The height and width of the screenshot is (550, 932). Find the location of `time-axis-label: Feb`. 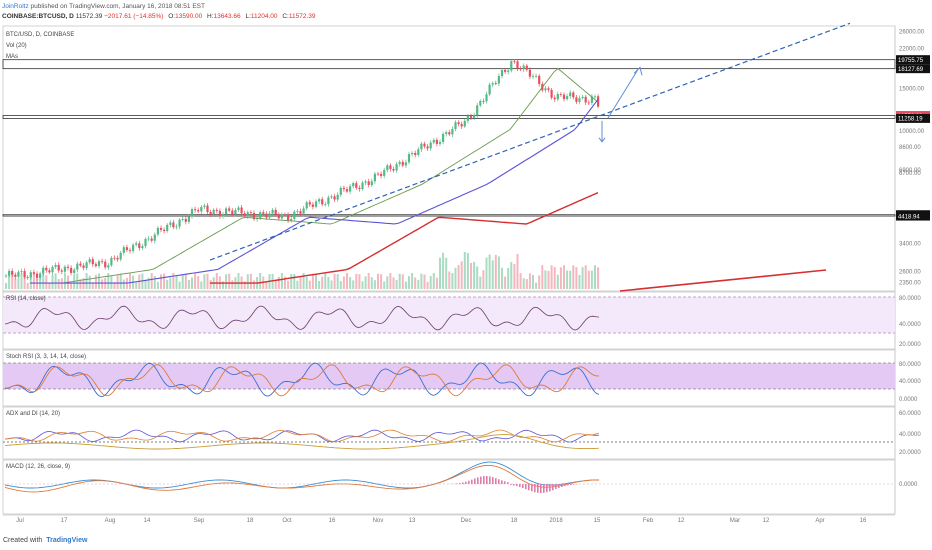

time-axis-label: Feb is located at coordinates (648, 521).